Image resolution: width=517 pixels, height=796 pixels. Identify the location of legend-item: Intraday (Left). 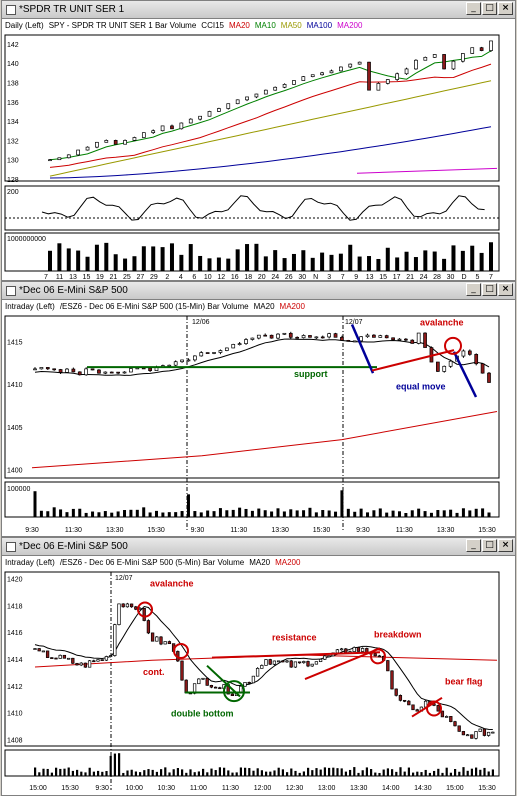
(30, 306).